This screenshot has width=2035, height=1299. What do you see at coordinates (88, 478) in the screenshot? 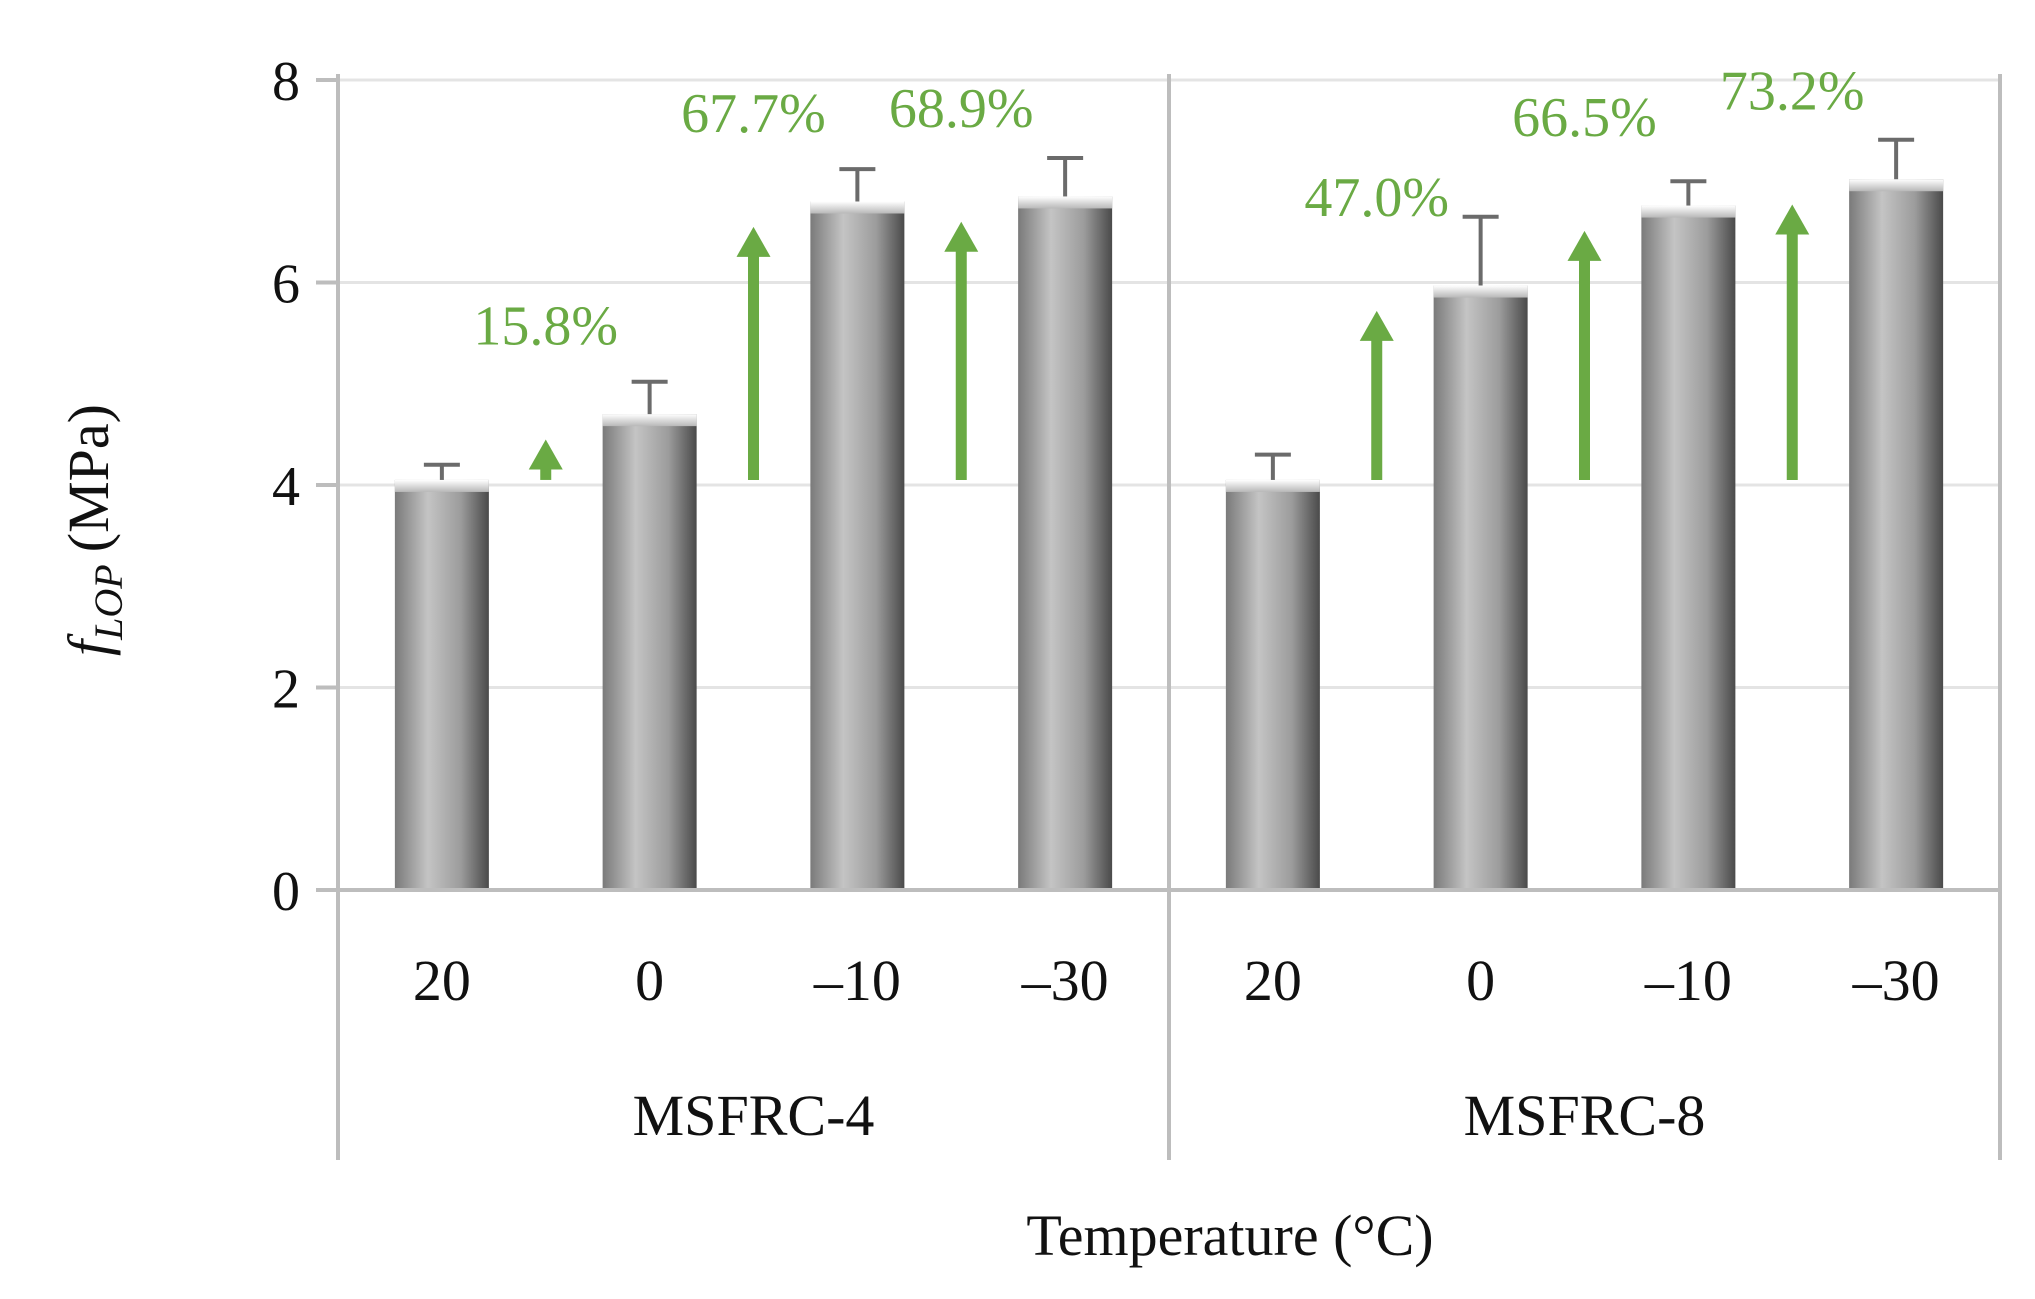
I see `y-axis-unit: (MPa)` at bounding box center [88, 478].